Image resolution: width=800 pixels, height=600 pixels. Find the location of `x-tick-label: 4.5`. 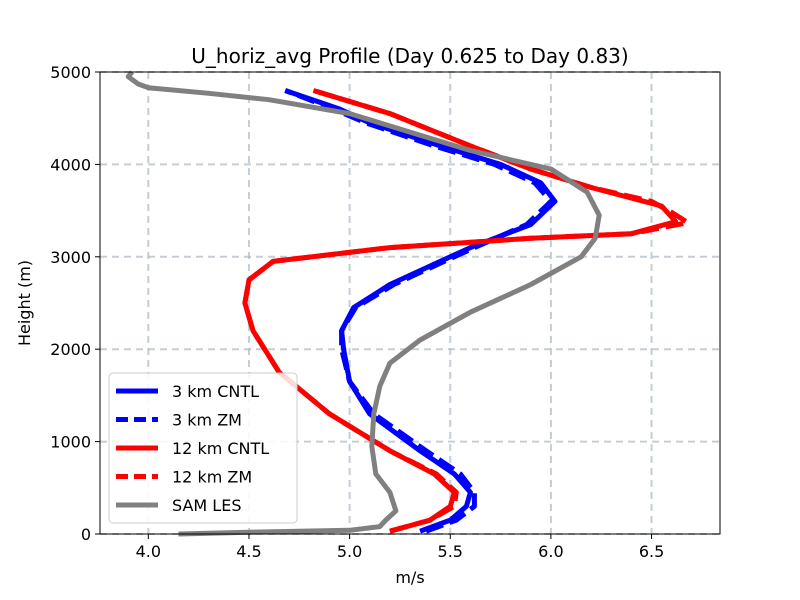

x-tick-label: 4.5 is located at coordinates (248, 551).